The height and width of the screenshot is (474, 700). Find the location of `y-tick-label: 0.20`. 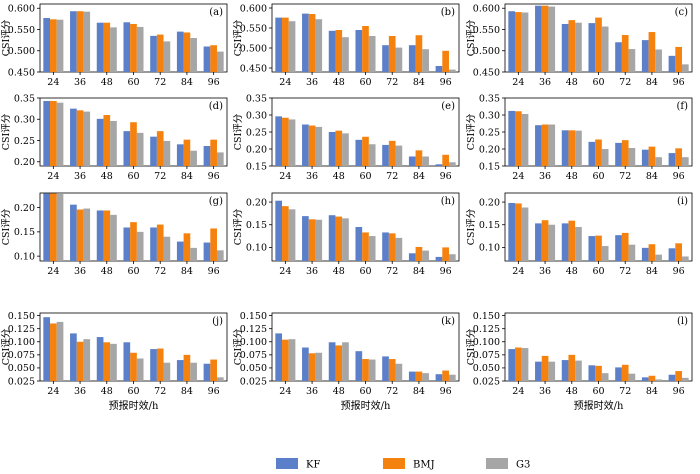

y-tick-label: 0.20 is located at coordinates (489, 202).